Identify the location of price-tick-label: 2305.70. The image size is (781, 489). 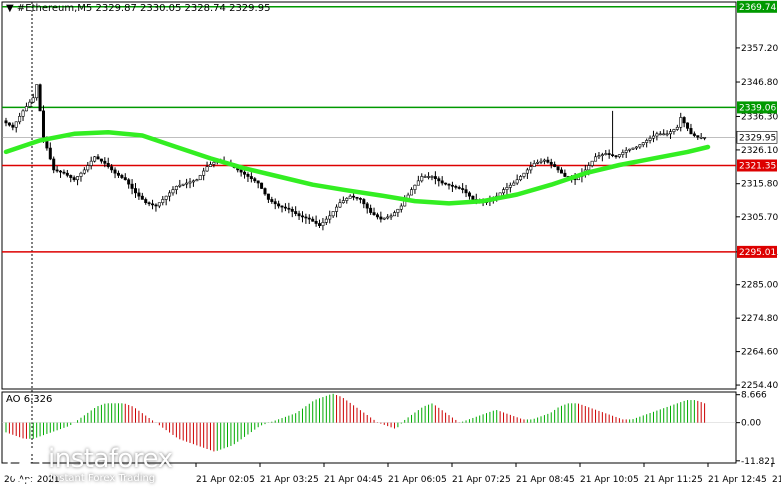
(759, 218).